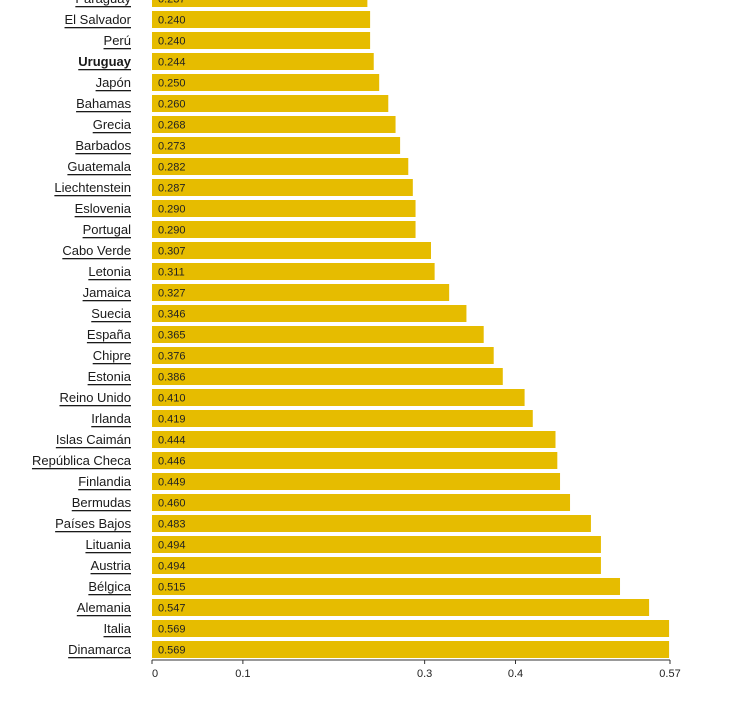 The width and height of the screenshot is (740, 704). I want to click on country-label: Barbados, so click(103, 145).